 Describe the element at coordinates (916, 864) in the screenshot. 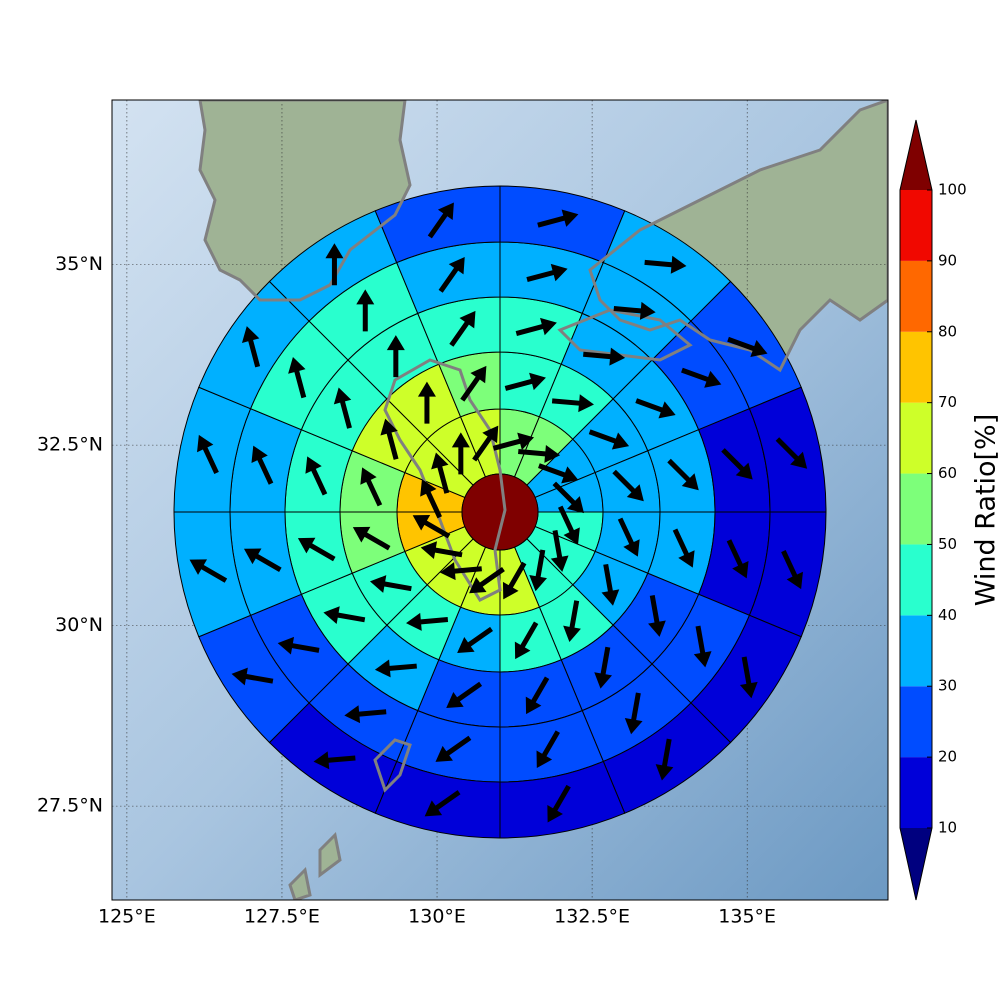

I see `colorbar-under` at that location.